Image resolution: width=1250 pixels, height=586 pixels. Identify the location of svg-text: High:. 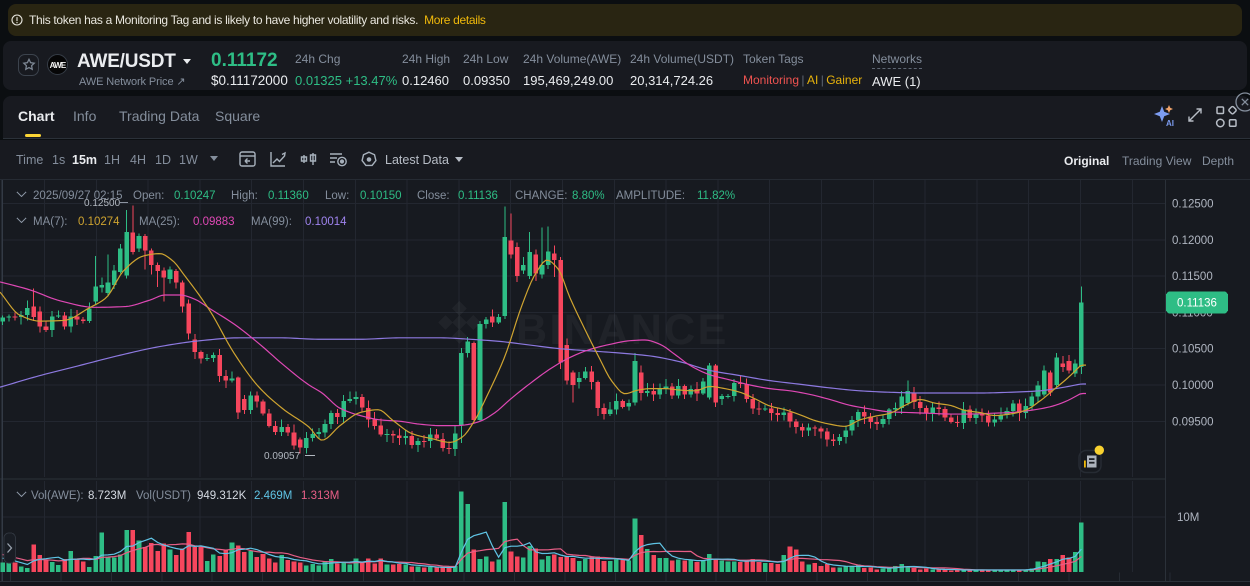
(244, 196).